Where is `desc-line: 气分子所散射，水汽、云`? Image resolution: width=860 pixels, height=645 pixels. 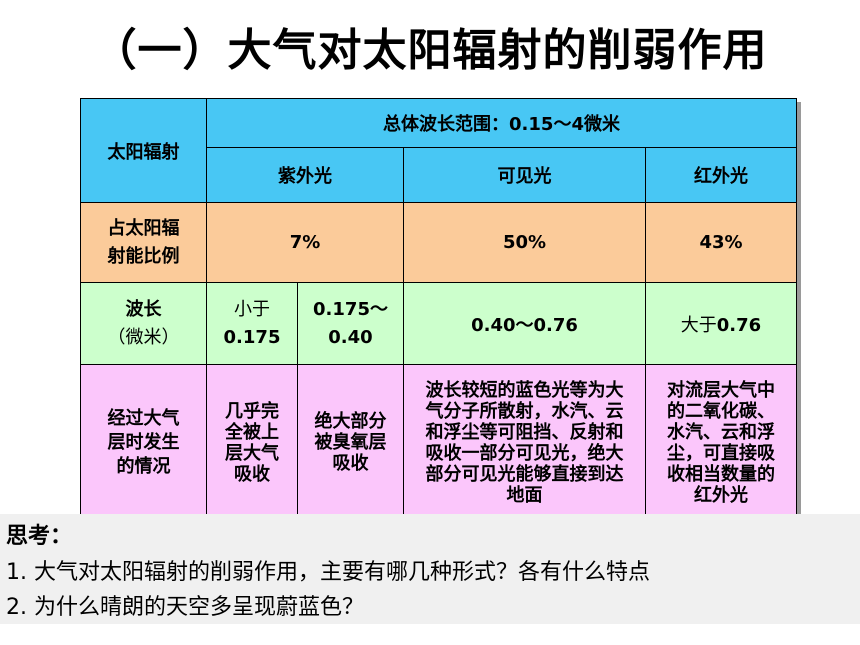 desc-line: 气分子所散射，水汽、云 is located at coordinates (524, 411).